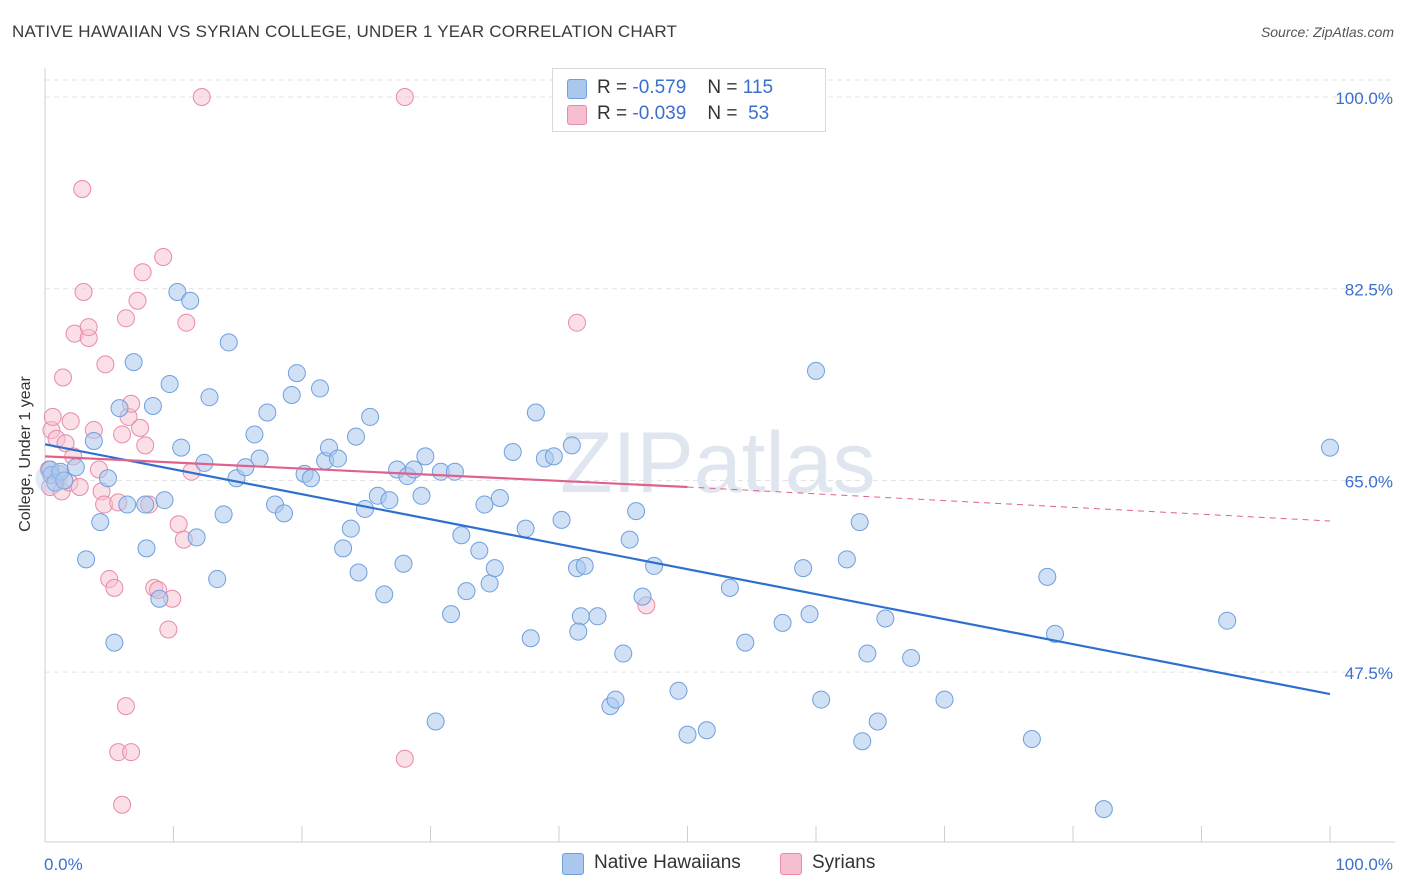 This screenshot has height=892, width=1406. Describe the element at coordinates (1009, 504) in the screenshot. I see `trend-line-syrians-extension` at that location.